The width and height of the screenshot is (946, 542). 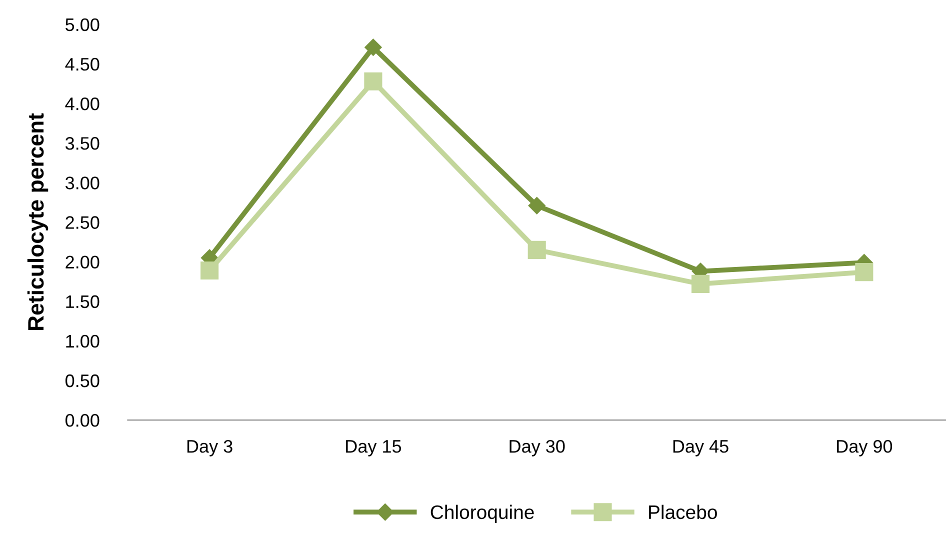 I want to click on y-tick-label: 0.00, so click(x=83, y=420).